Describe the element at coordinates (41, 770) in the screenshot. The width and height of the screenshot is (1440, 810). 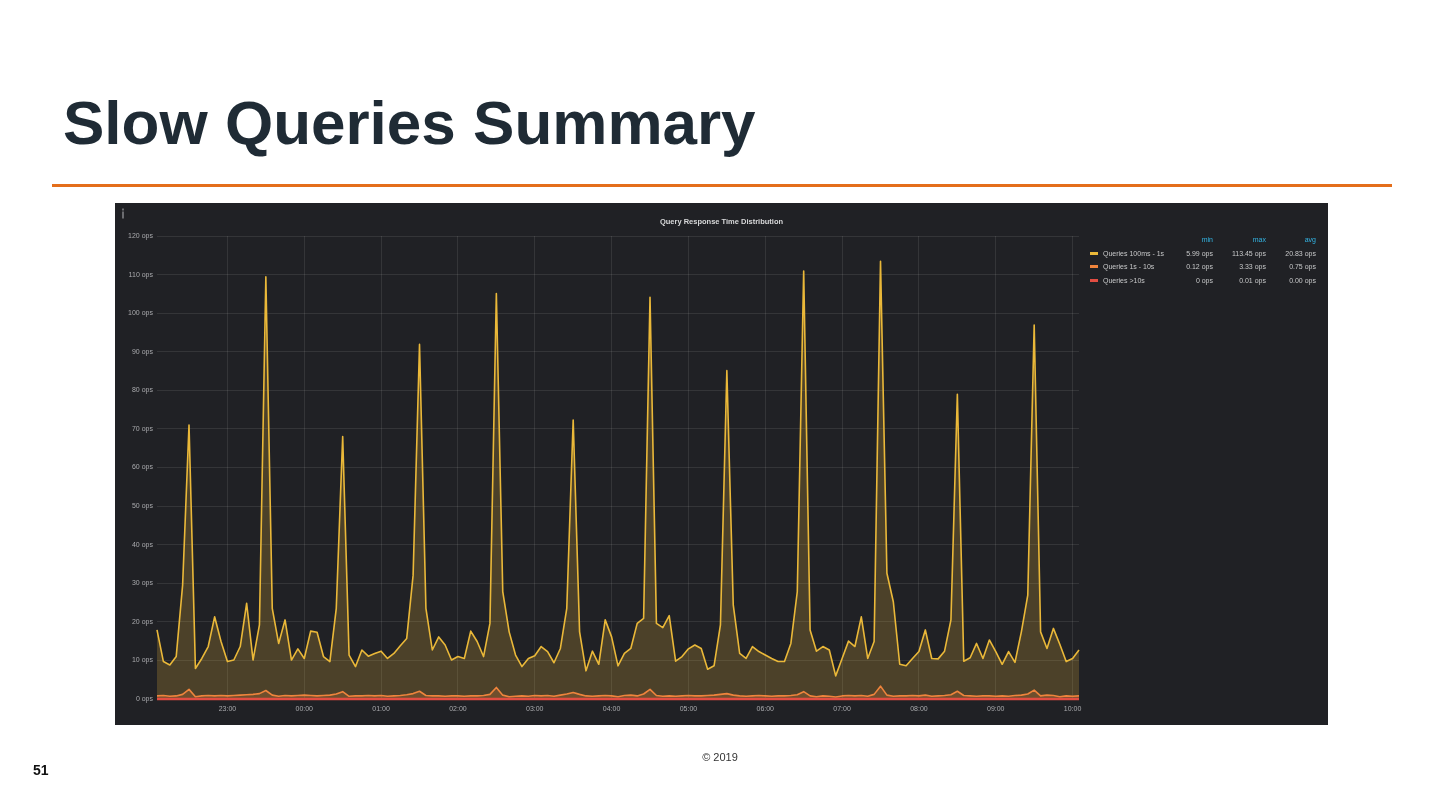
I see `text: 51` at that location.